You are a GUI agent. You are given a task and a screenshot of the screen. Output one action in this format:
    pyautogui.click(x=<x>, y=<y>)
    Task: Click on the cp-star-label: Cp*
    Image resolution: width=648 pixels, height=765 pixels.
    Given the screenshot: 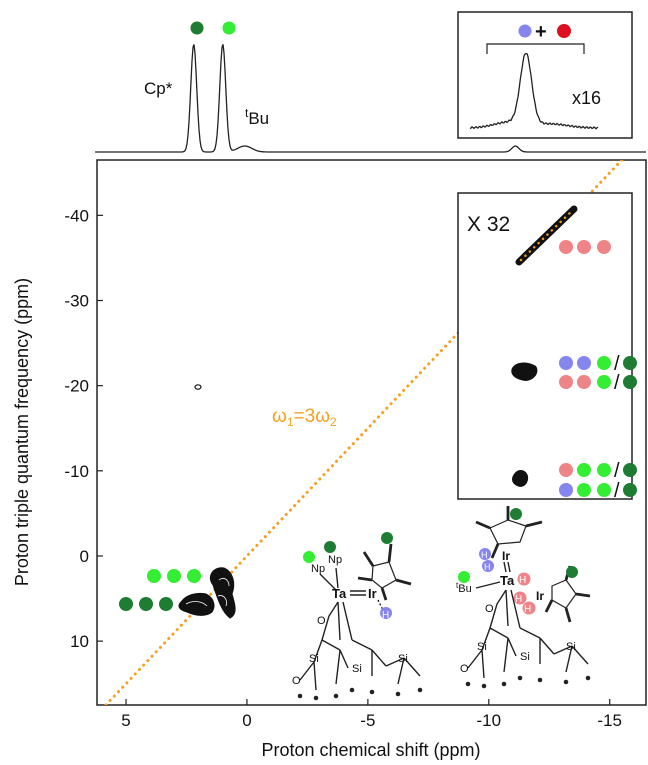 What is the action you would take?
    pyautogui.click(x=158, y=88)
    